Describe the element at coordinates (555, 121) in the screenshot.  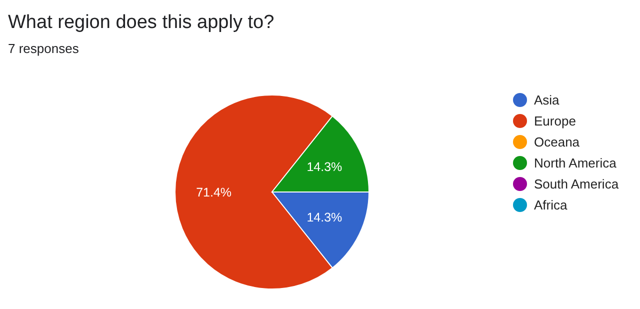
I see `legend-label: Europe` at that location.